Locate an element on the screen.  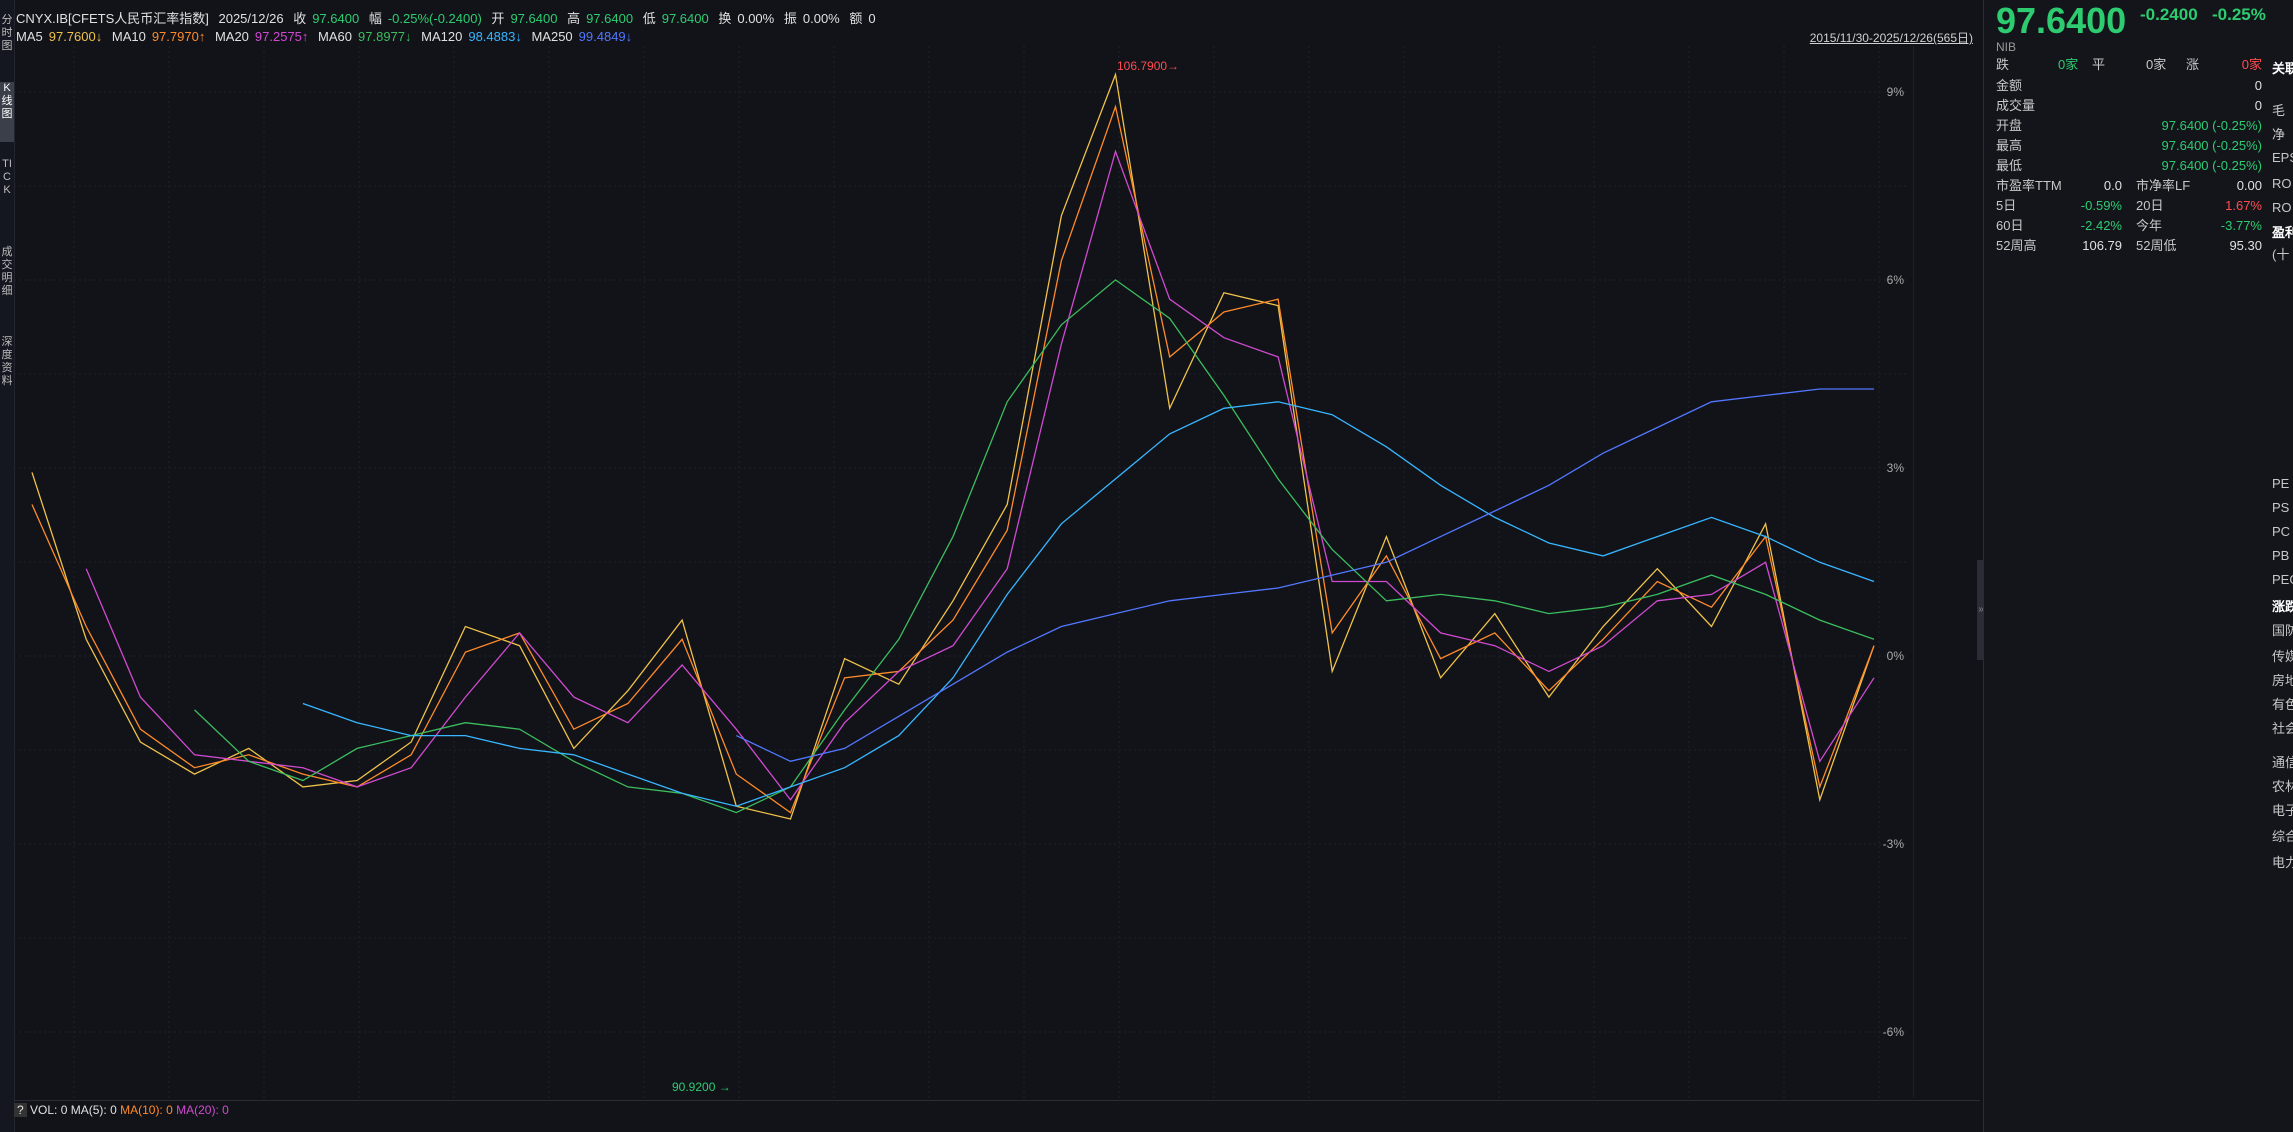
side-edge-item: 传媒 is located at coordinates (2282, 656).